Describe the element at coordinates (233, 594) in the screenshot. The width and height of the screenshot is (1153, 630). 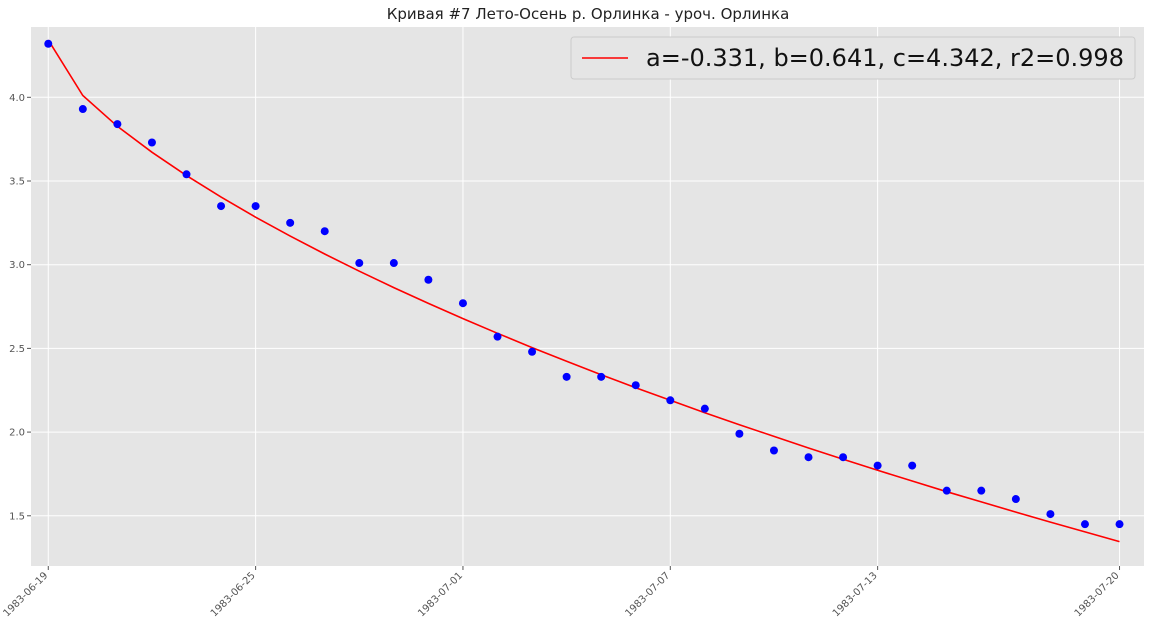
I see `x-tick-label: 1983-06-25` at that location.